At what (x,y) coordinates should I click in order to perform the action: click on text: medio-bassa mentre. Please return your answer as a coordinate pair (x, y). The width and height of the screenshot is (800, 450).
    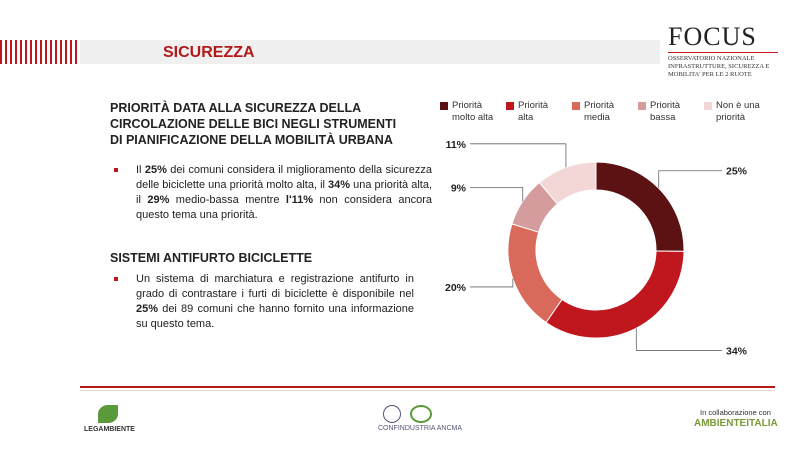
    Looking at the image, I should click on (227, 200).